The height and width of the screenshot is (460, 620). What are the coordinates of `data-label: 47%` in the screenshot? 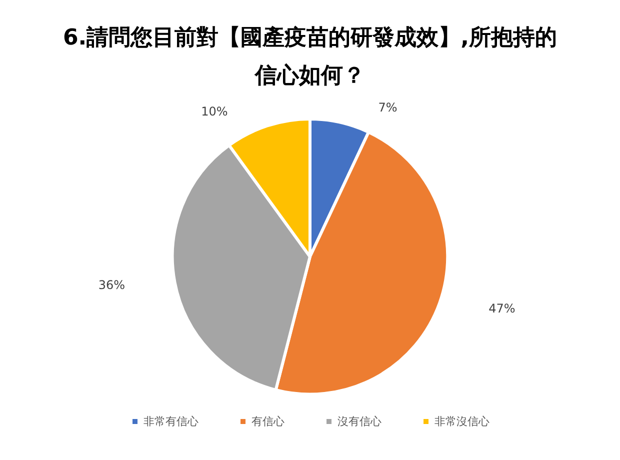 It's located at (502, 308).